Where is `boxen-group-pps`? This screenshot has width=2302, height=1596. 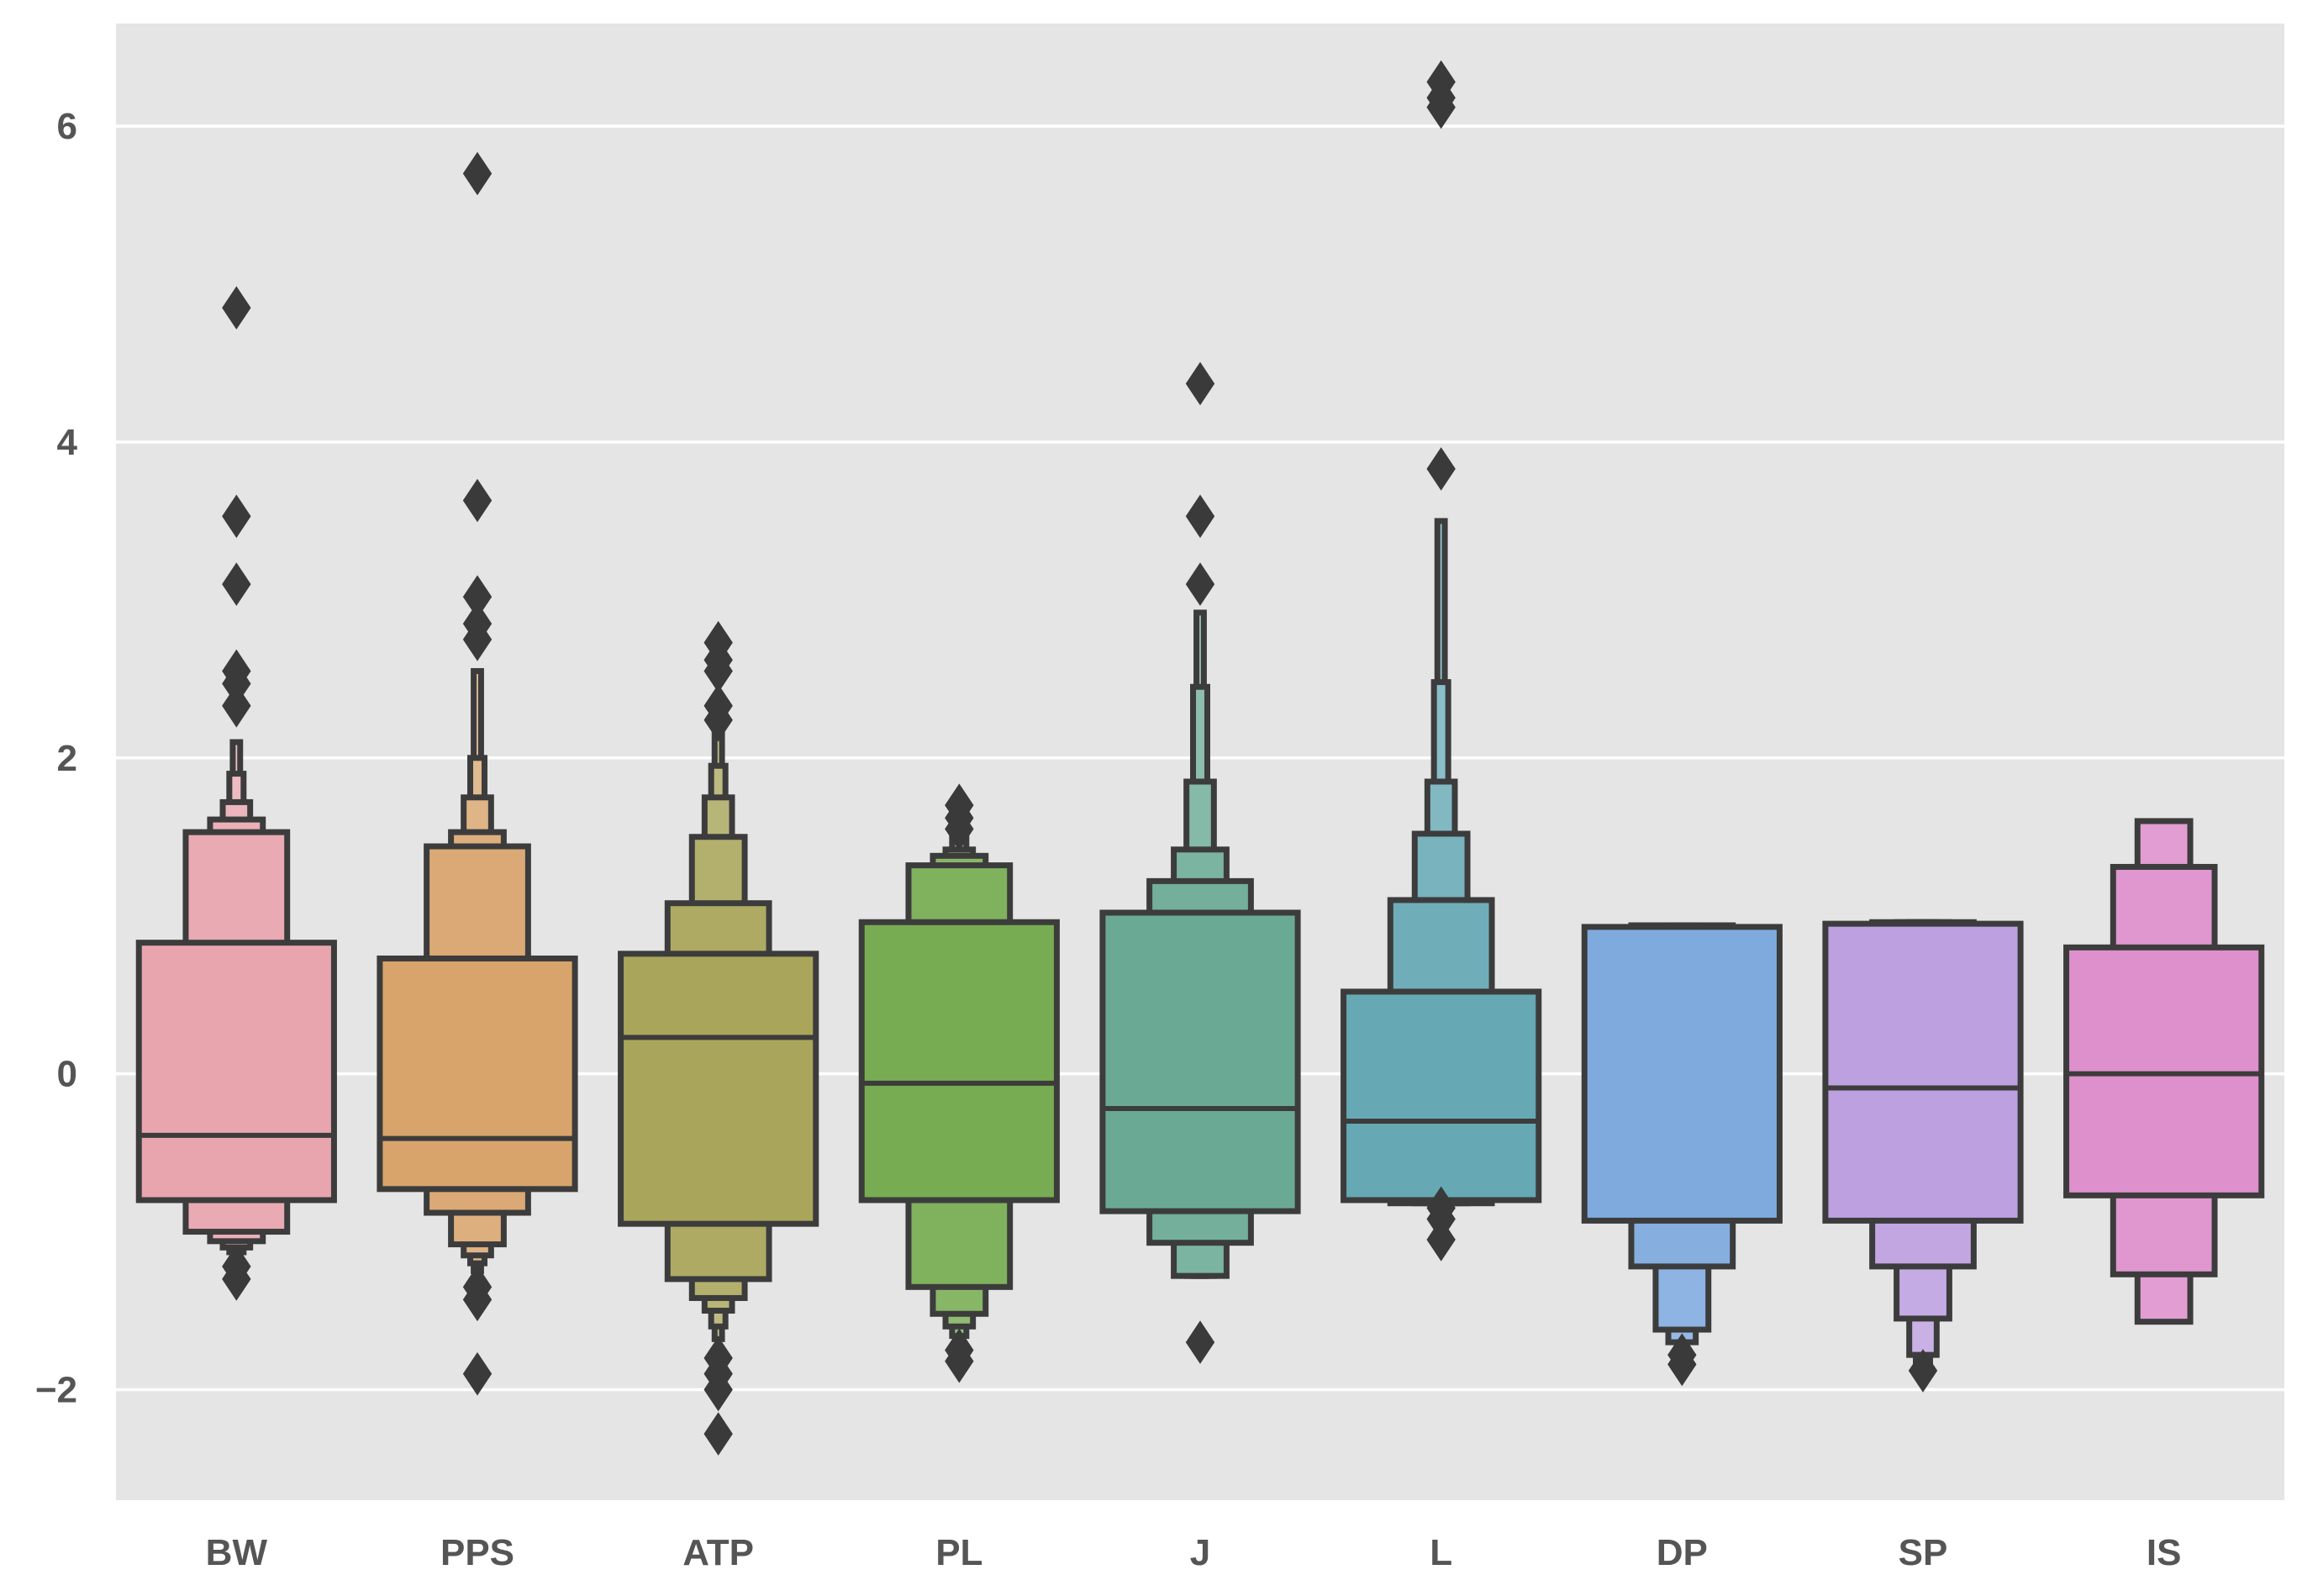 boxen-group-pps is located at coordinates (477, 971).